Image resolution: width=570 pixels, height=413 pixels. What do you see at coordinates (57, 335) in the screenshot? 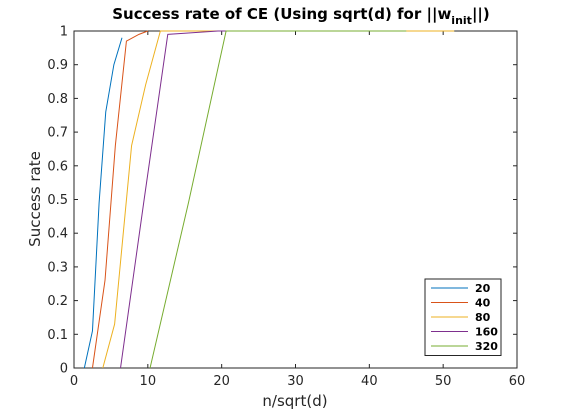
I see `y-tick-label: 0.1` at bounding box center [57, 335].